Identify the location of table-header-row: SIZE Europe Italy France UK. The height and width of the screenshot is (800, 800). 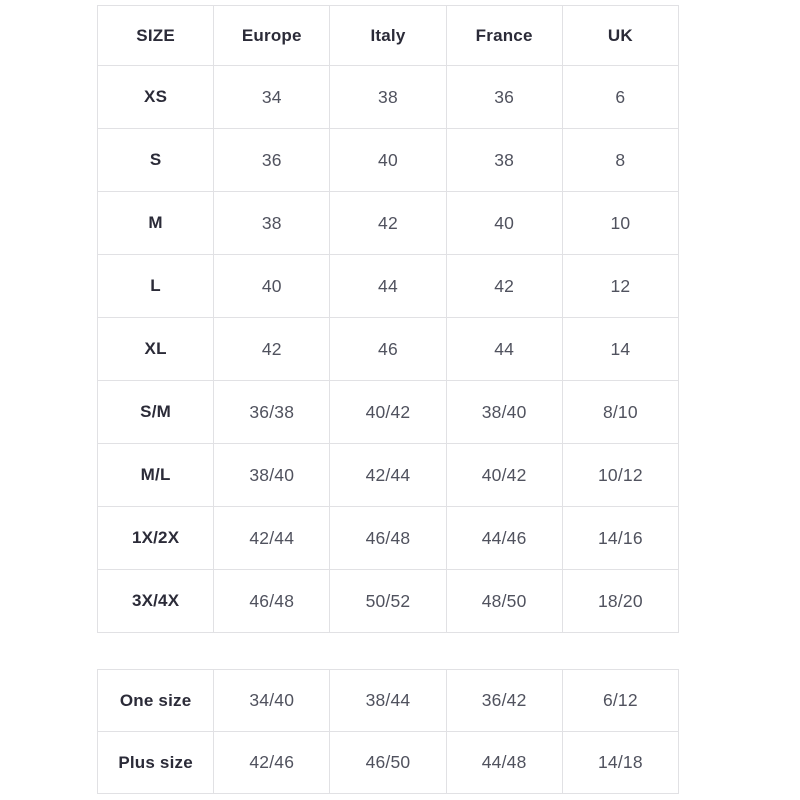
(388, 35).